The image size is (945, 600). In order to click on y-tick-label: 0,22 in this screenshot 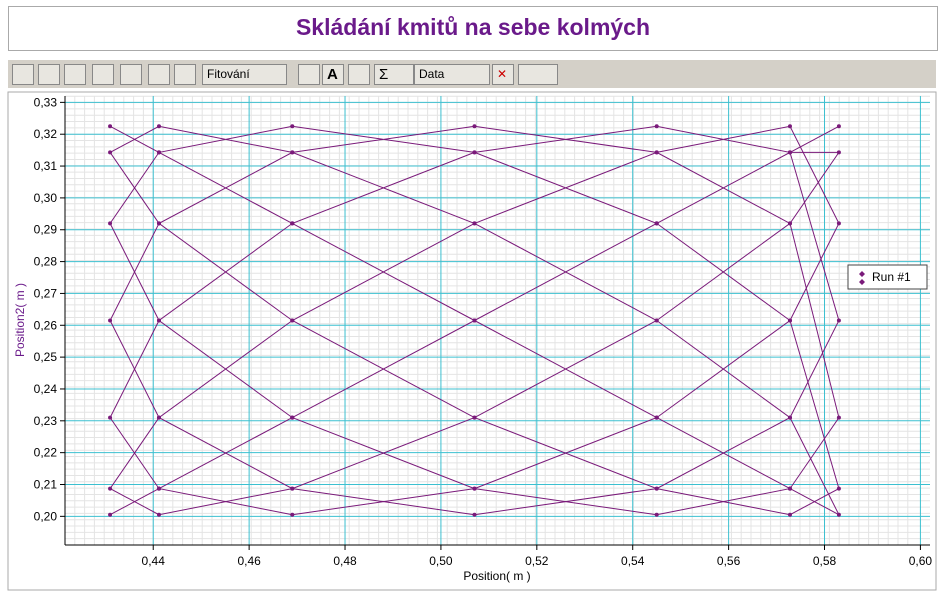, I will do `click(46, 453)`.